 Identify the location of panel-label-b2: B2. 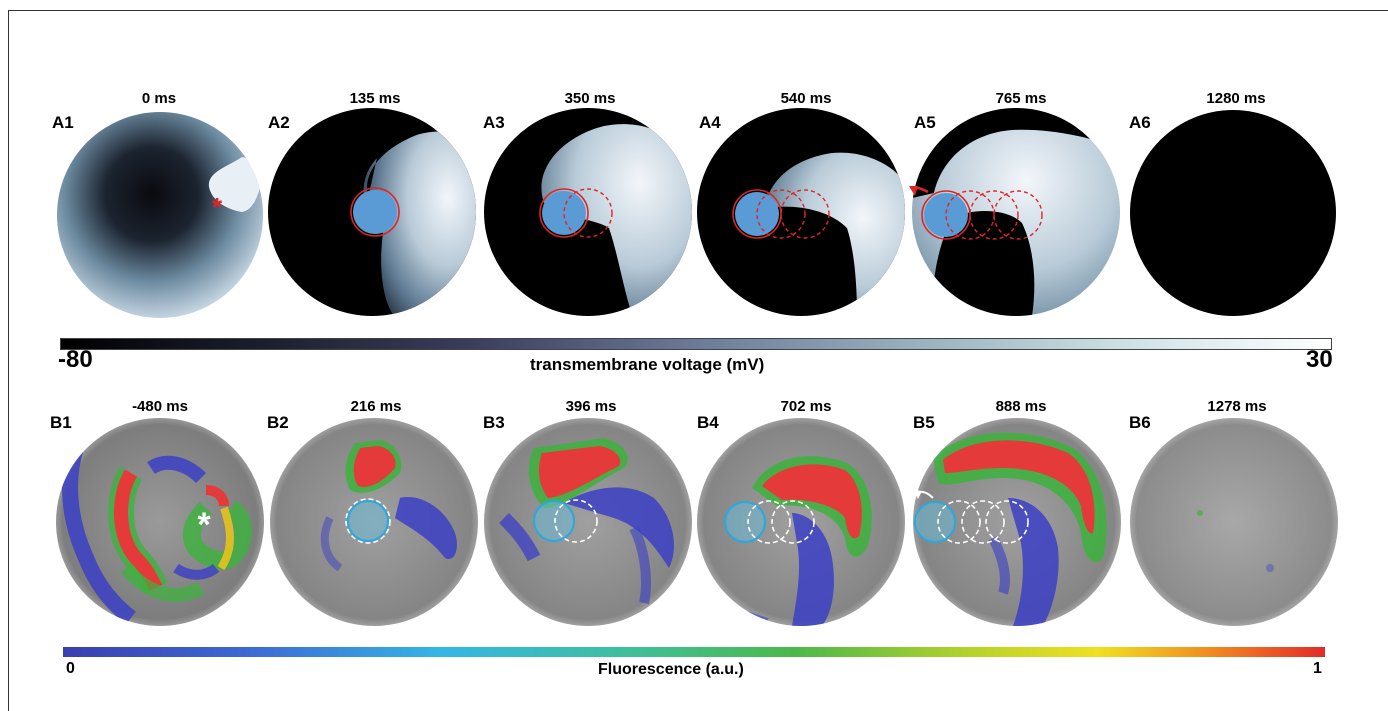
(278, 422).